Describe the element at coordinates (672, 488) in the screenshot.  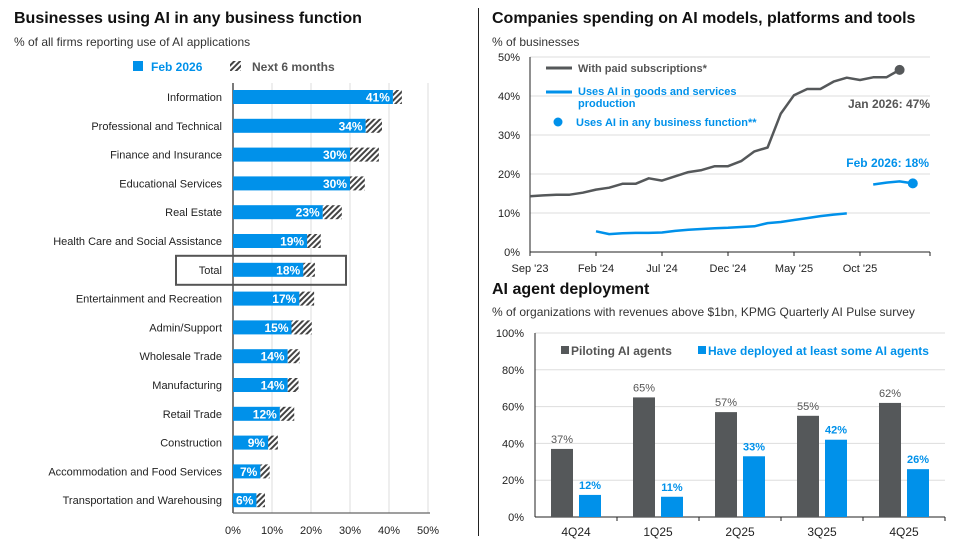
I see `bar-label-deployed: 11%` at that location.